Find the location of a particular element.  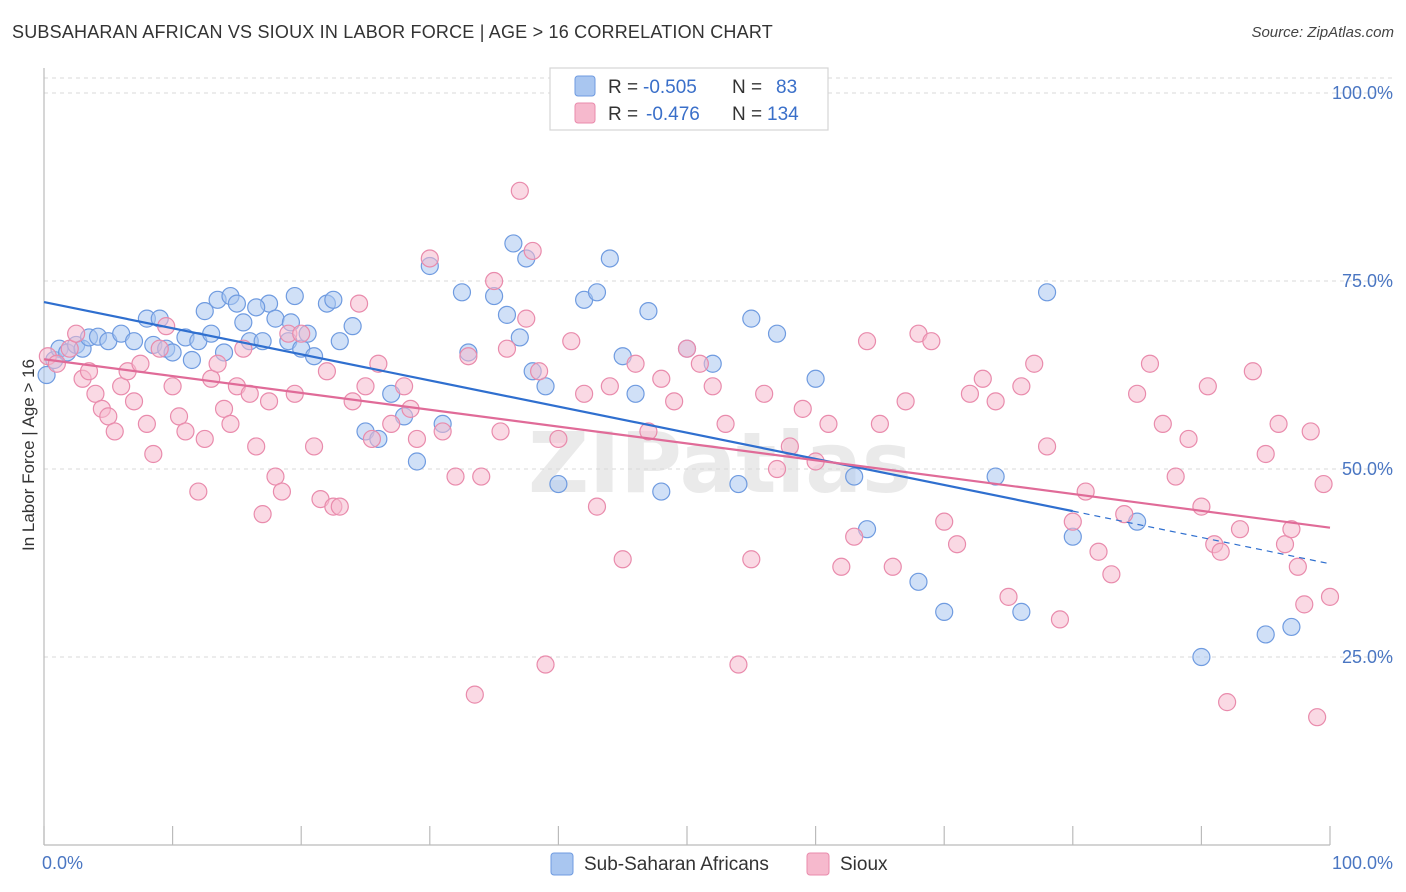

bottom-legend-swatch-blue is located at coordinates (562, 864).